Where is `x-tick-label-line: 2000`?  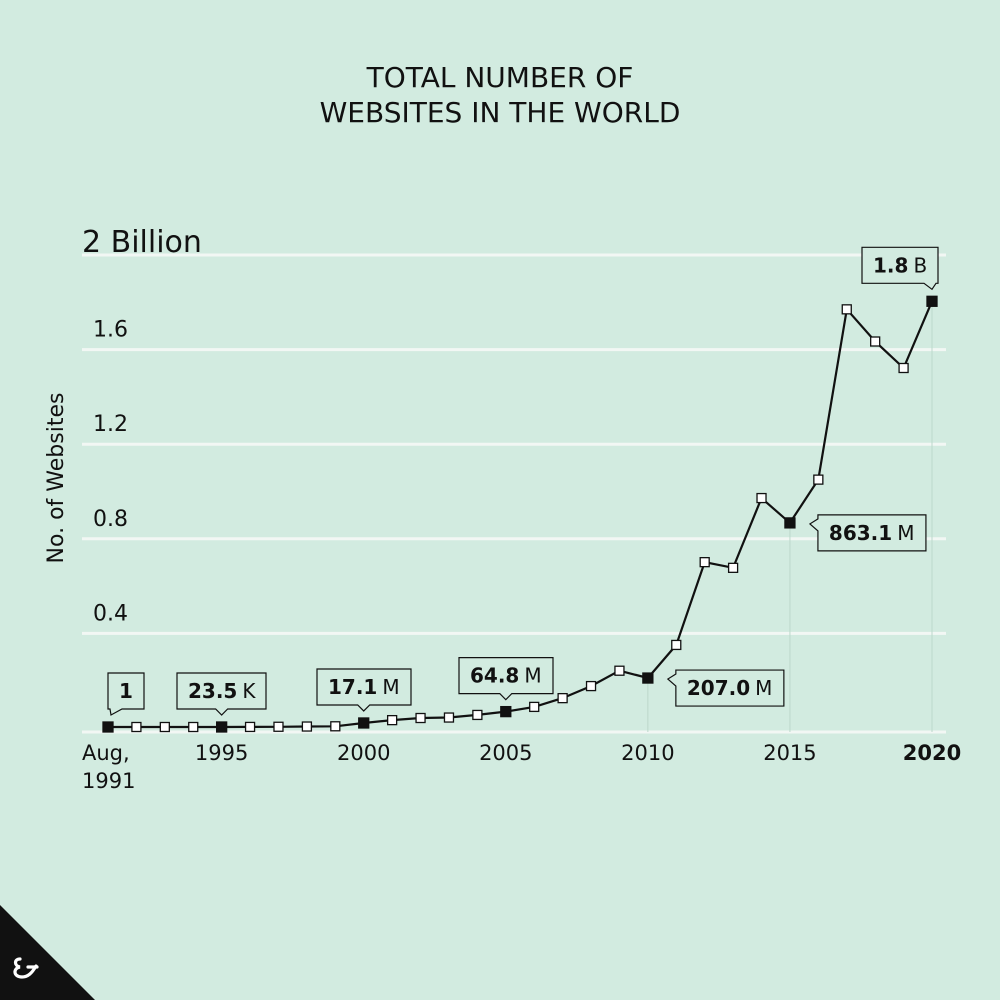
x-tick-label-line: 2000 is located at coordinates (363, 753).